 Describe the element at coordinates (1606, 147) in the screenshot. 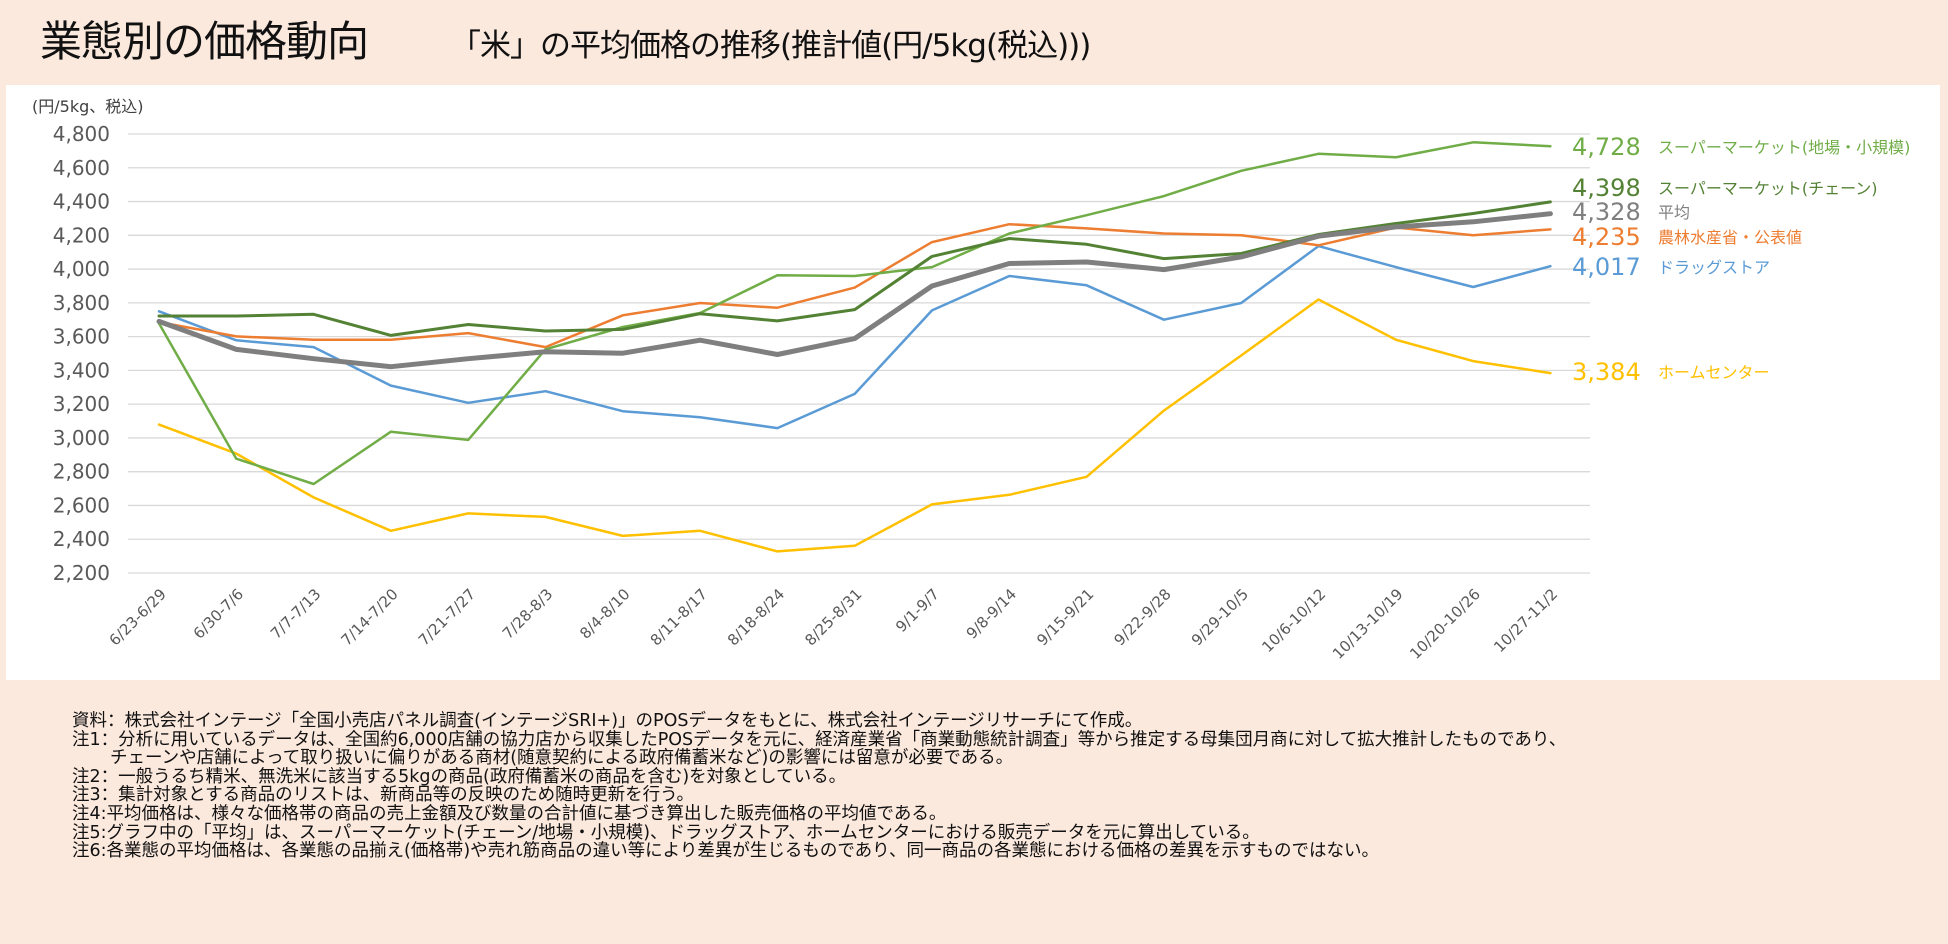

I see `series-end-value: 4,728` at that location.